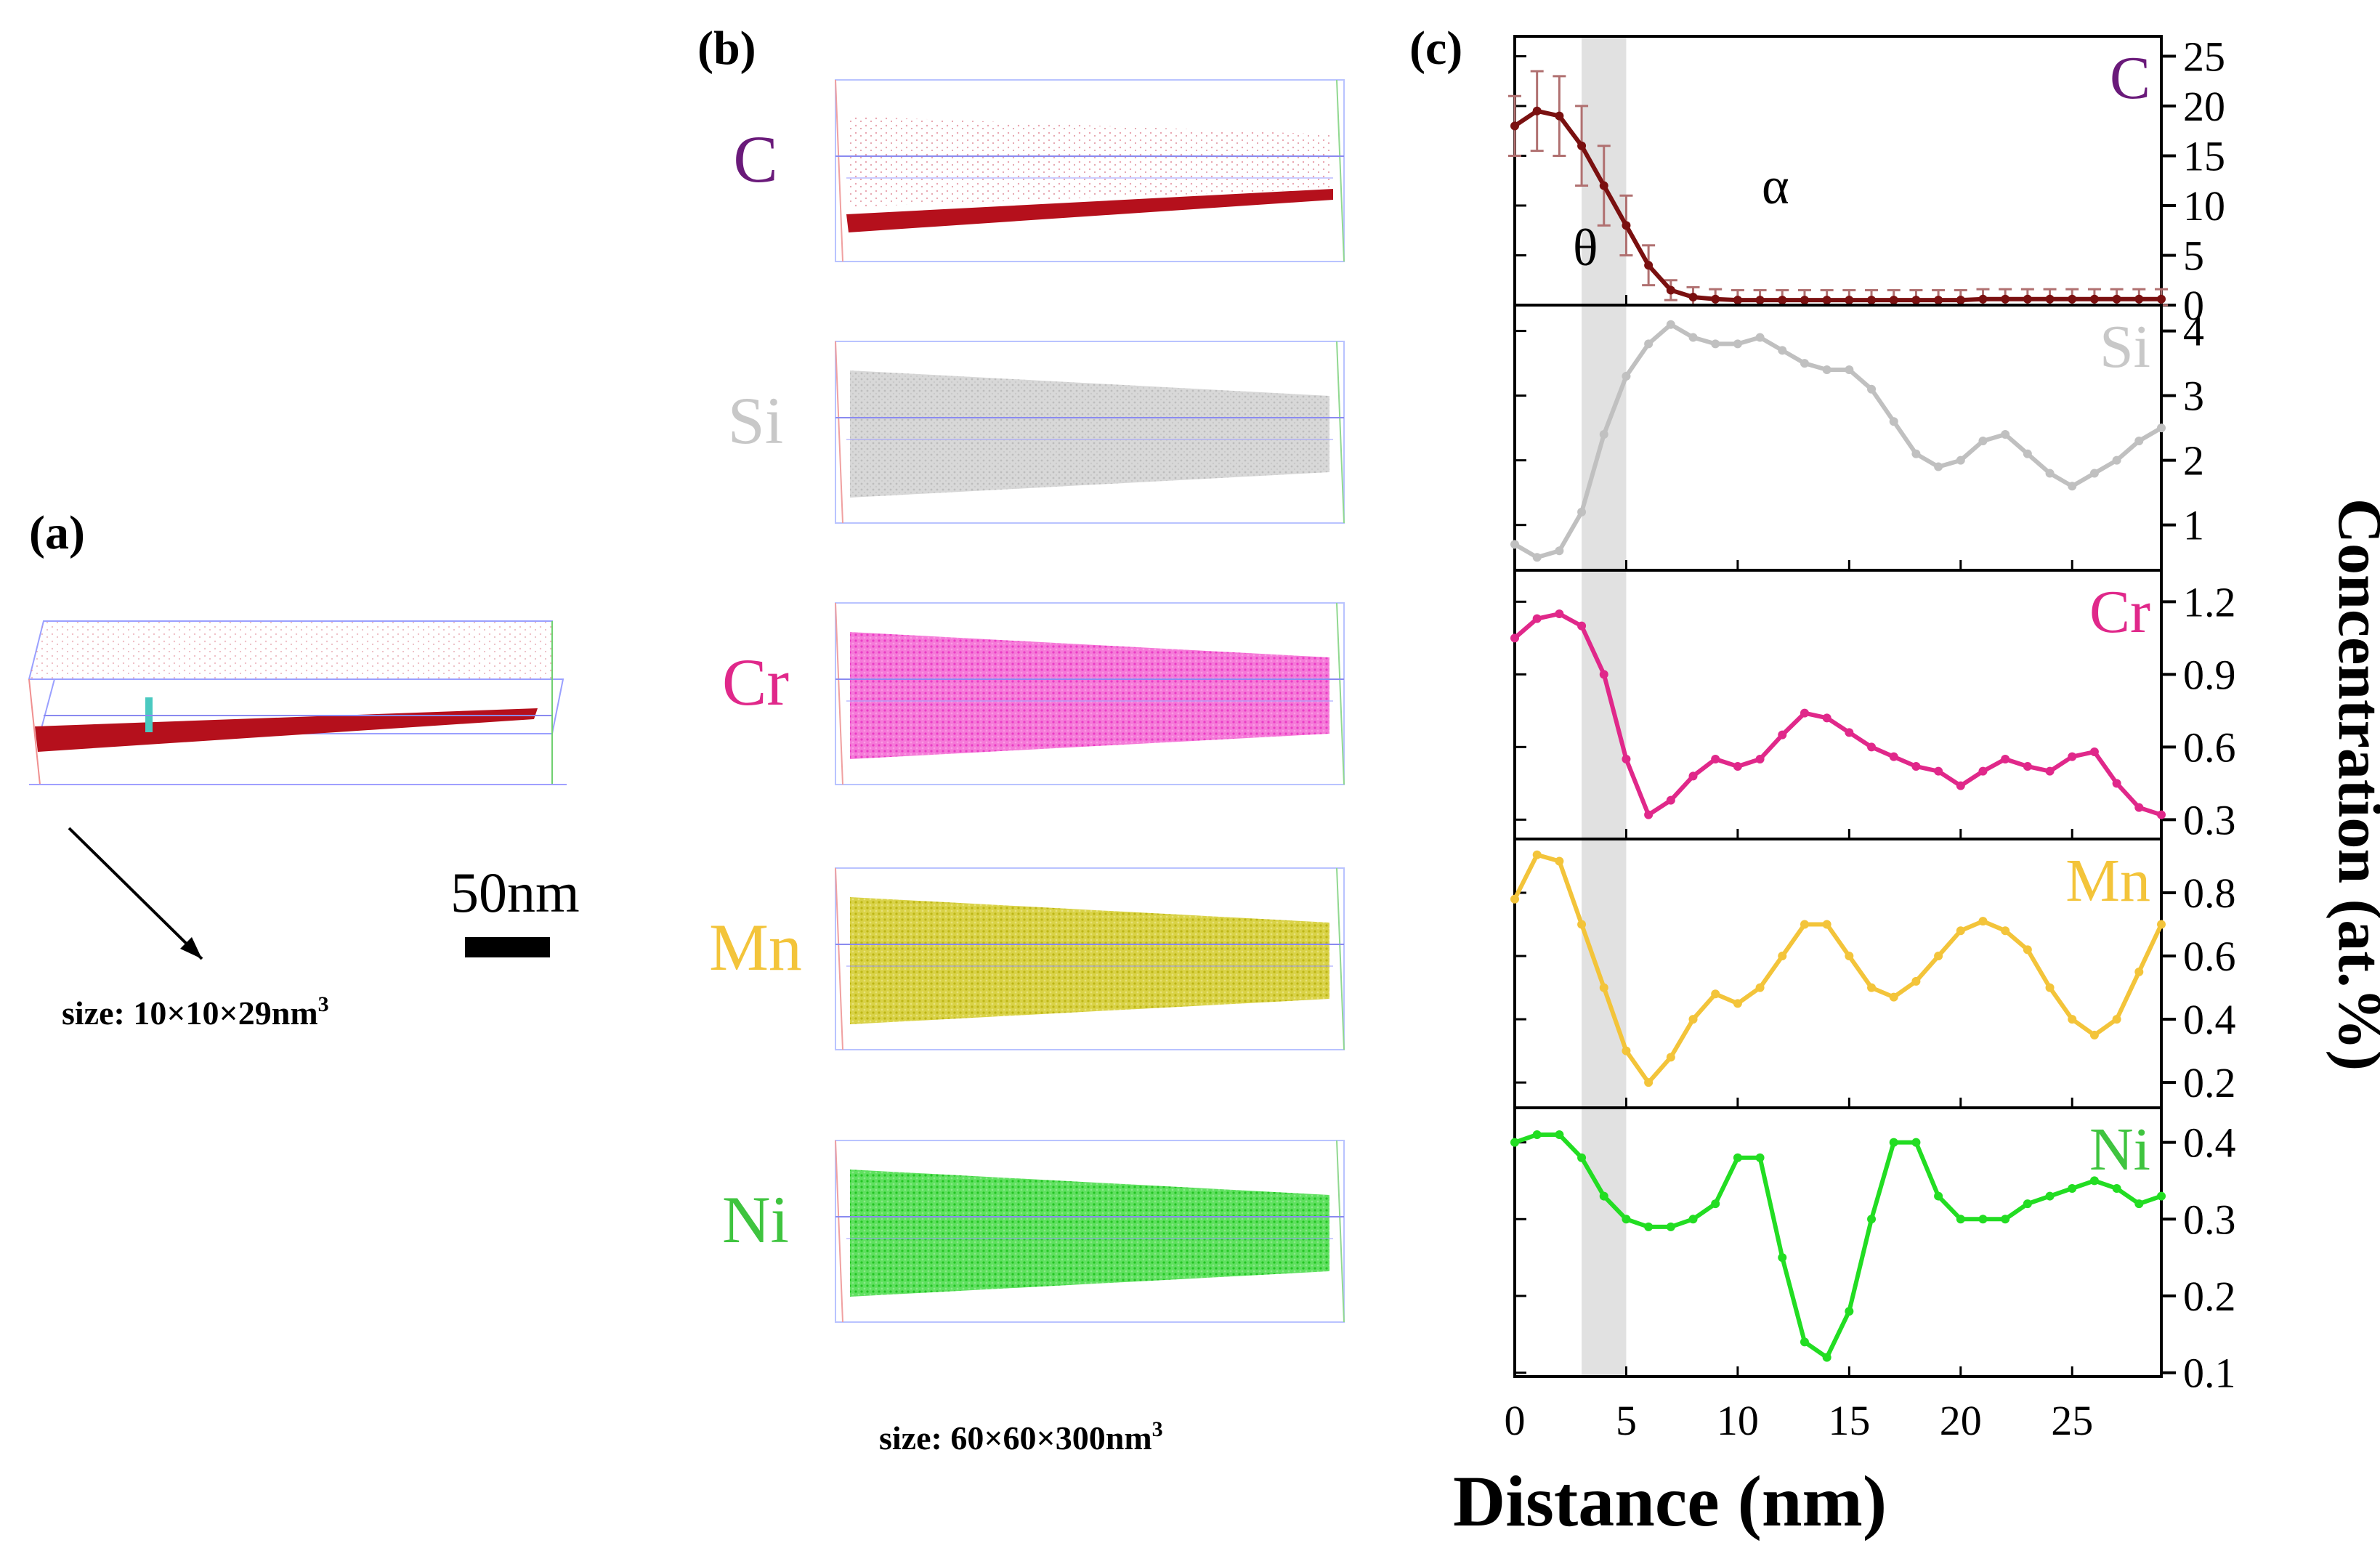  What do you see at coordinates (1515, 1420) in the screenshot?
I see `x-tick-label: 0` at bounding box center [1515, 1420].